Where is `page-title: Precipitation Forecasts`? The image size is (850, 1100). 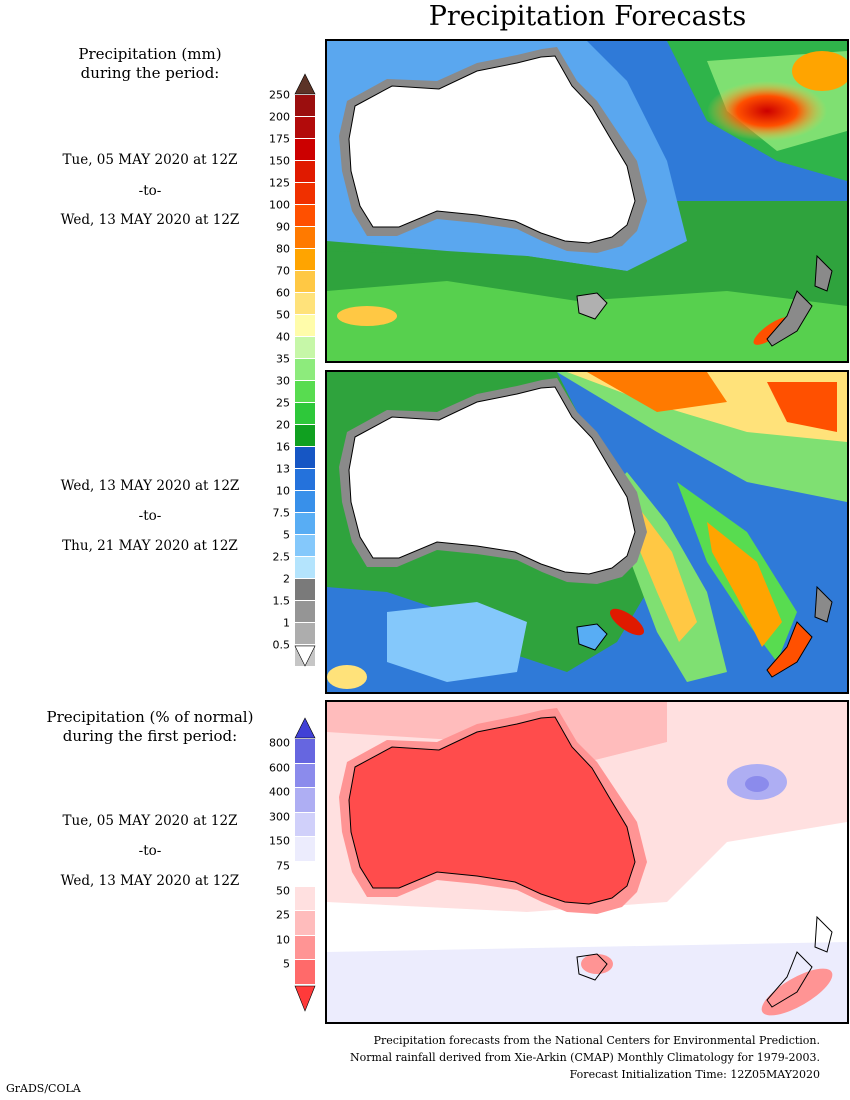
page-title: Precipitation Forecasts is located at coordinates (587, 16).